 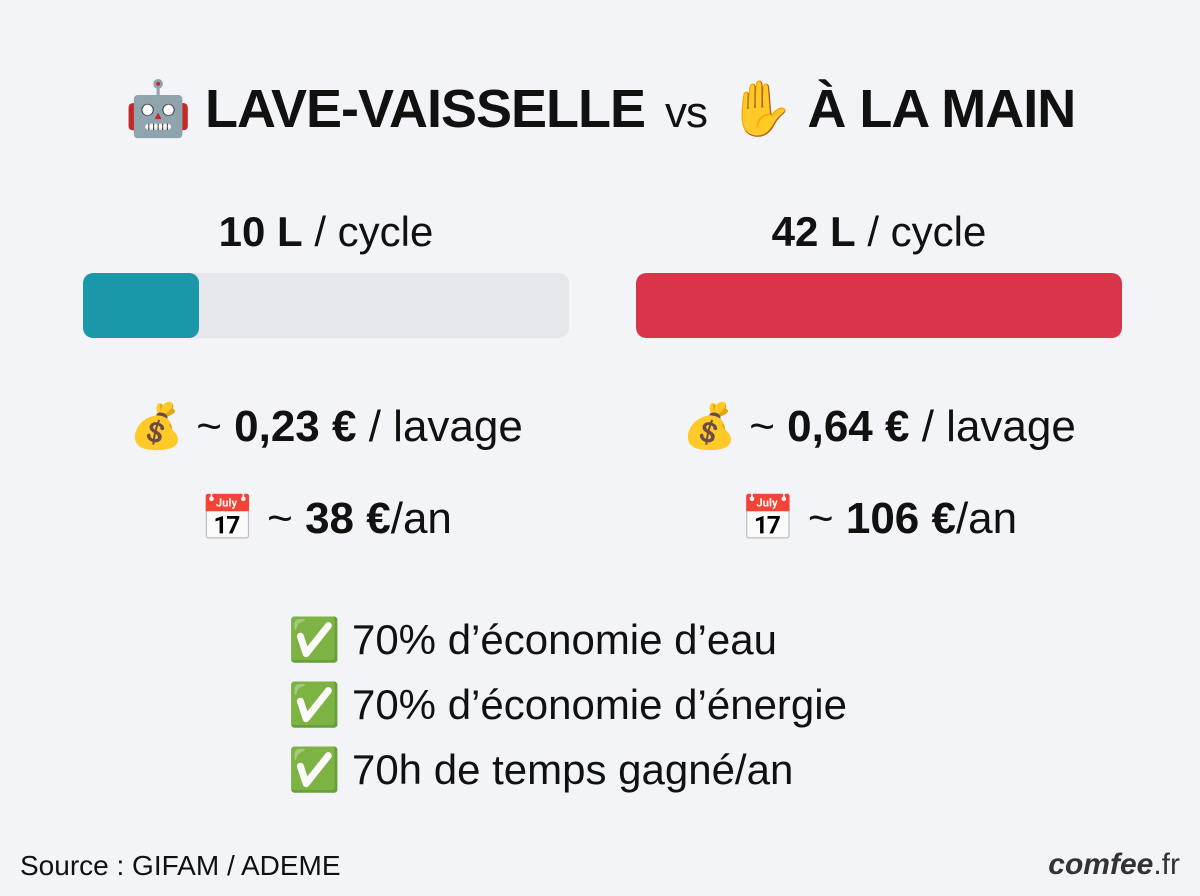 What do you see at coordinates (425, 109) in the screenshot?
I see `title-left: LAVE-VAISSELLE` at bounding box center [425, 109].